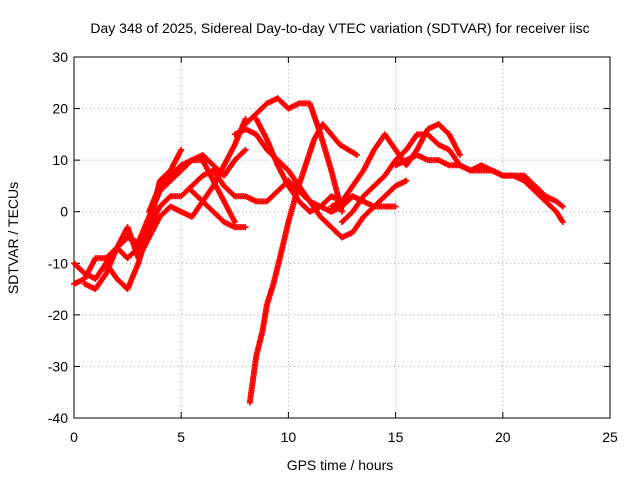 The height and width of the screenshot is (480, 640). Describe the element at coordinates (340, 465) in the screenshot. I see `x-axis-title: GPS time / hours` at that location.